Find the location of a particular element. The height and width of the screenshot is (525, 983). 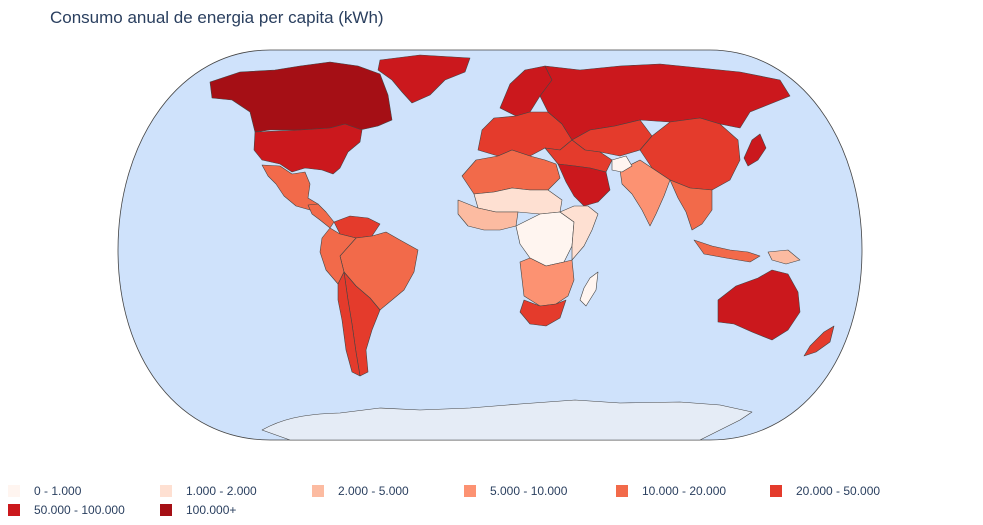

region-japan is located at coordinates (755, 150).